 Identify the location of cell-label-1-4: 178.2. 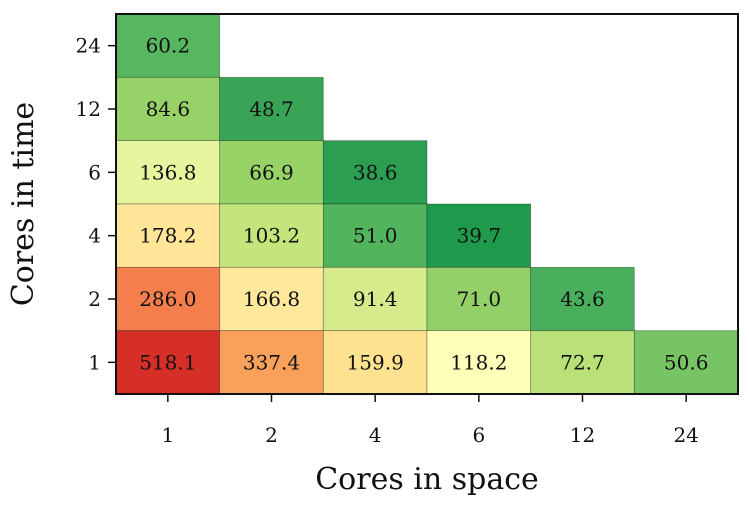
(167, 236).